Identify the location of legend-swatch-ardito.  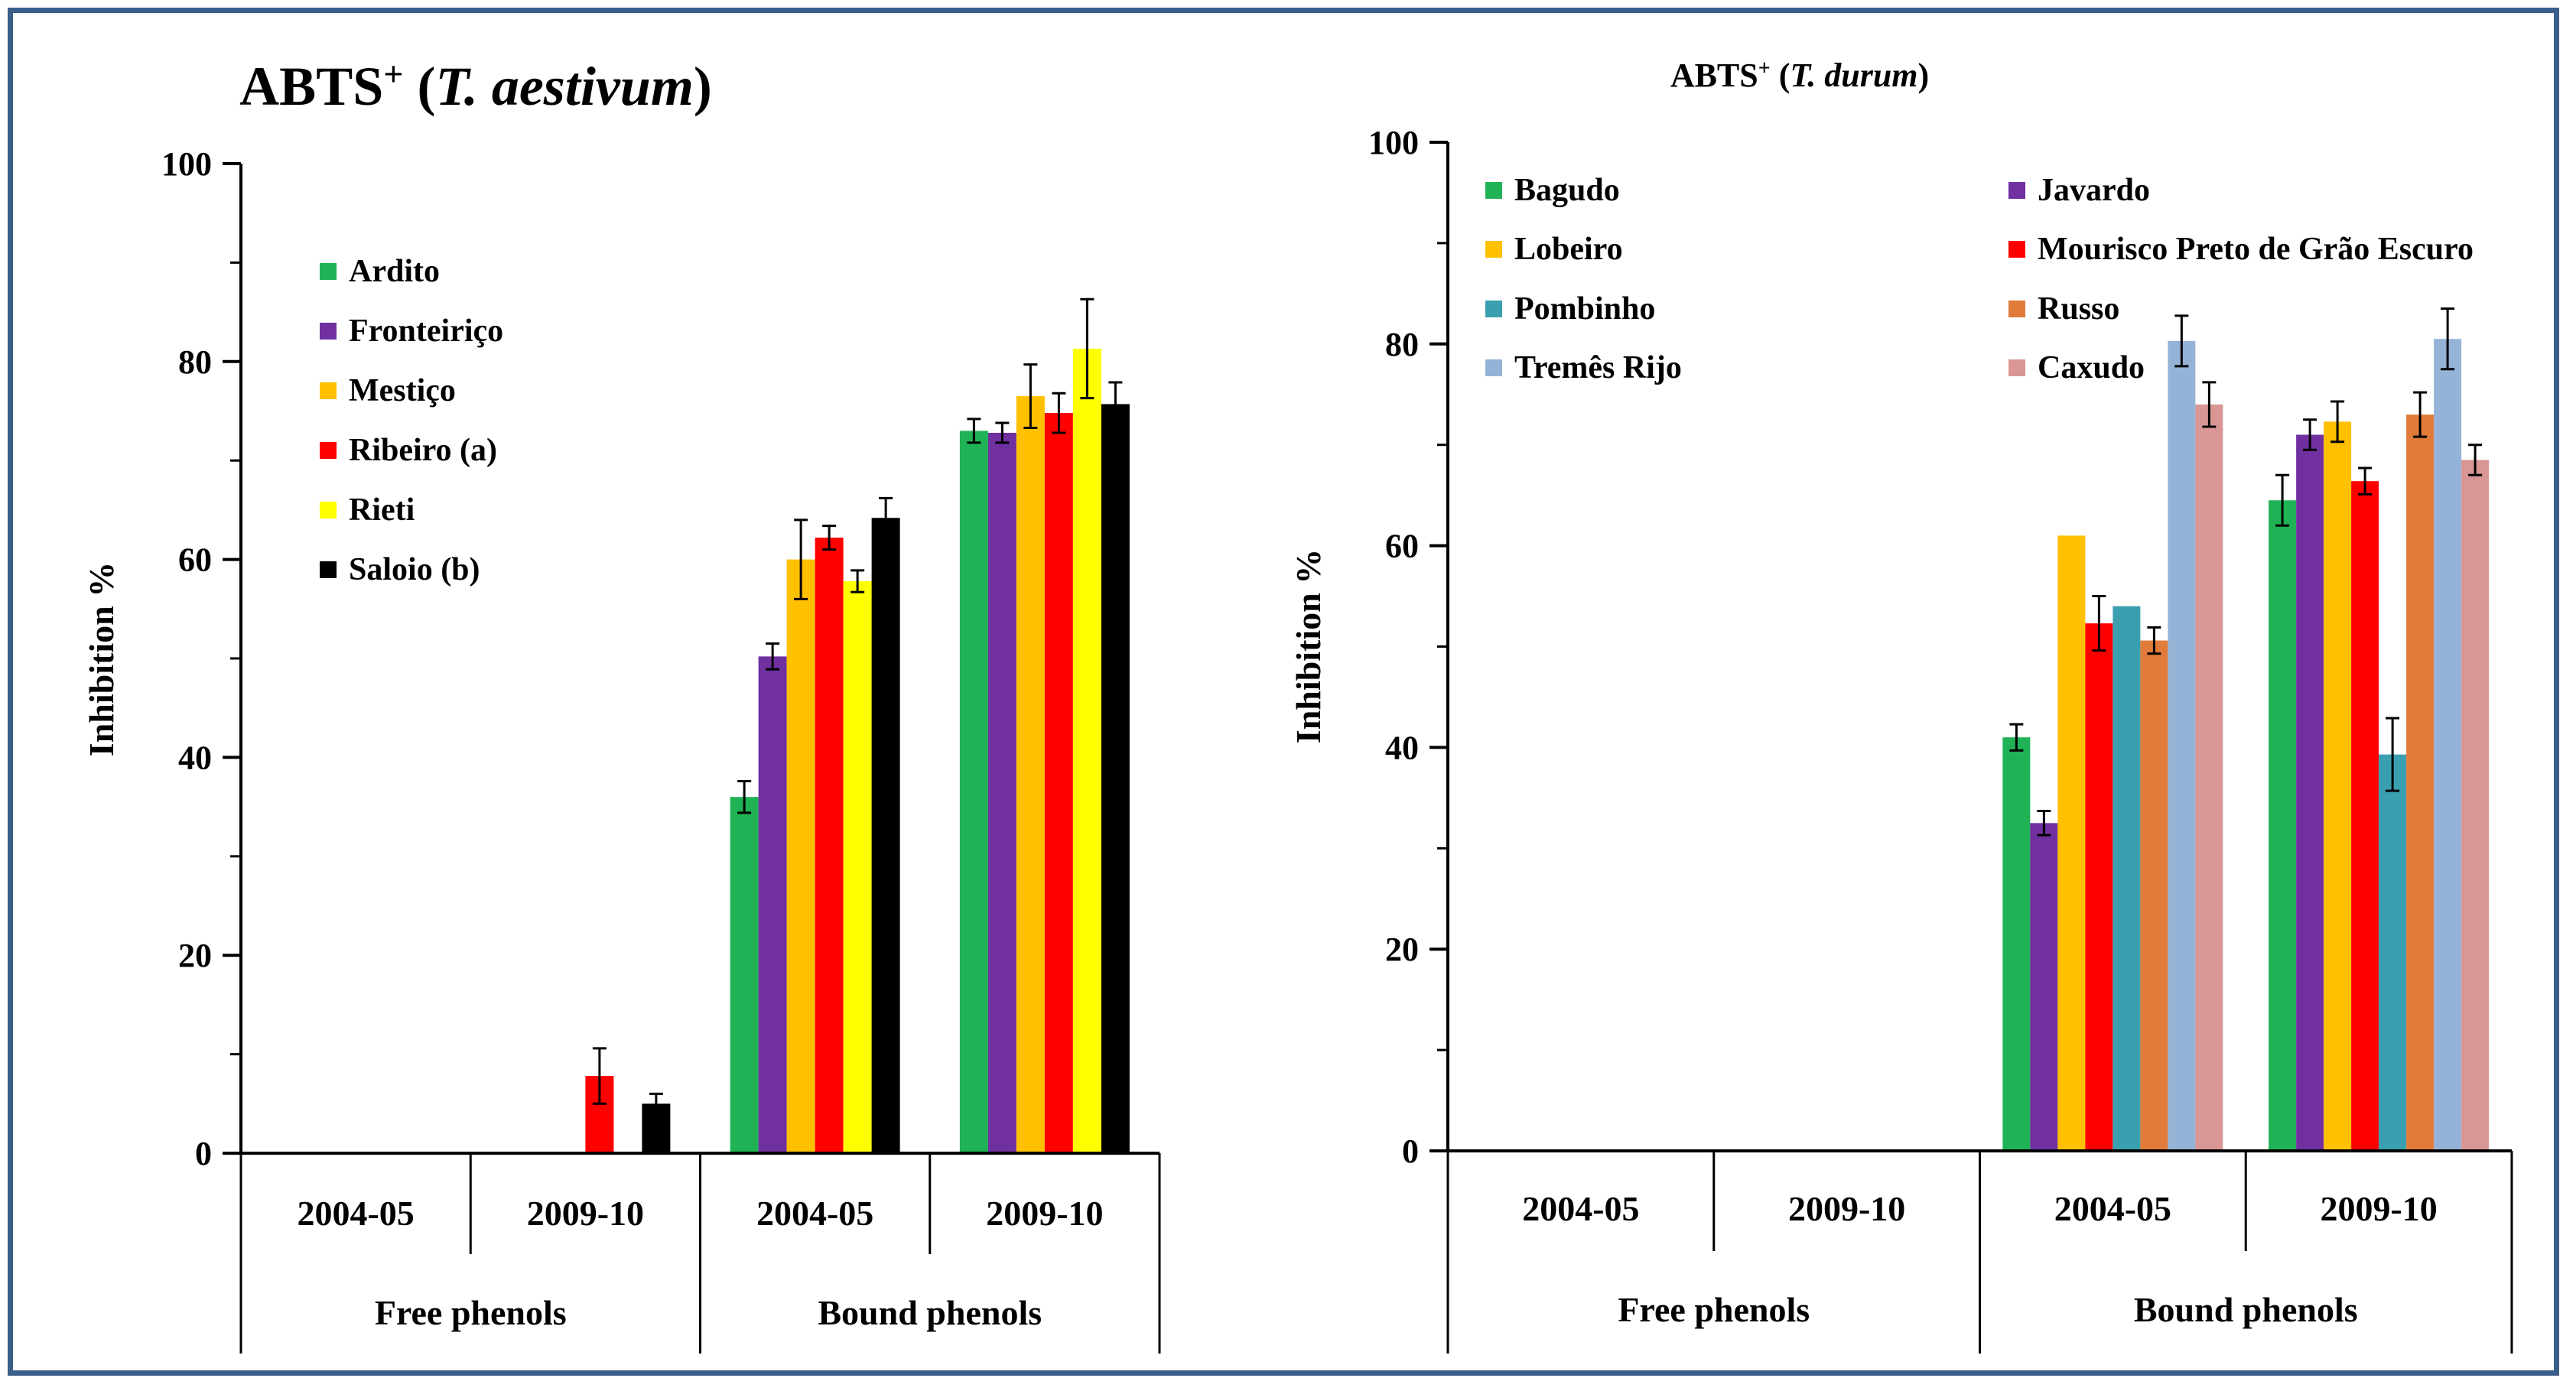
(328, 271).